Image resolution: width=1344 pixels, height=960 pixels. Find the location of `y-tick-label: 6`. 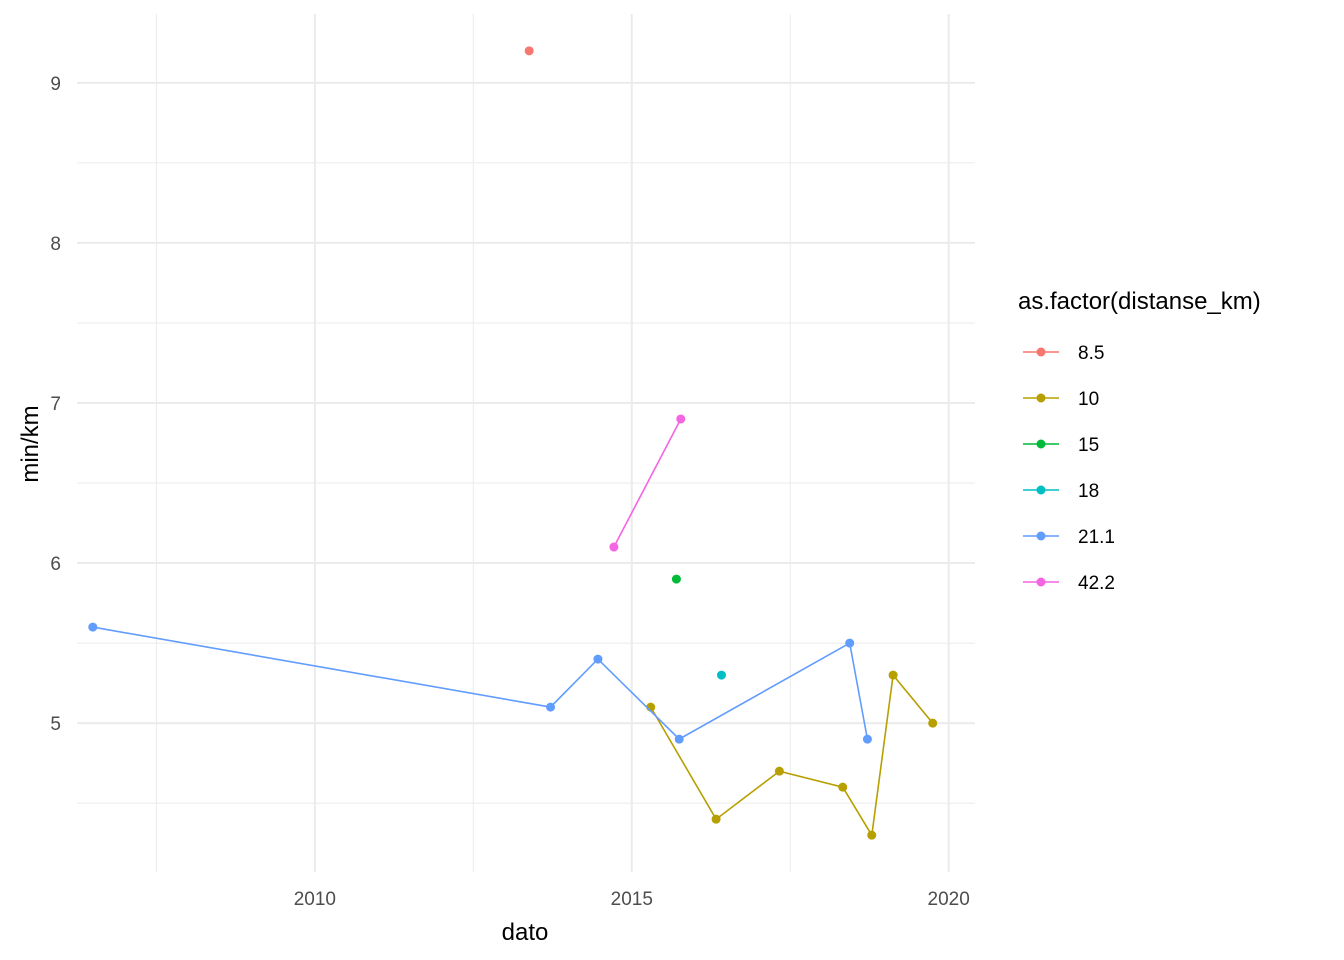

y-tick-label: 6 is located at coordinates (55, 564).